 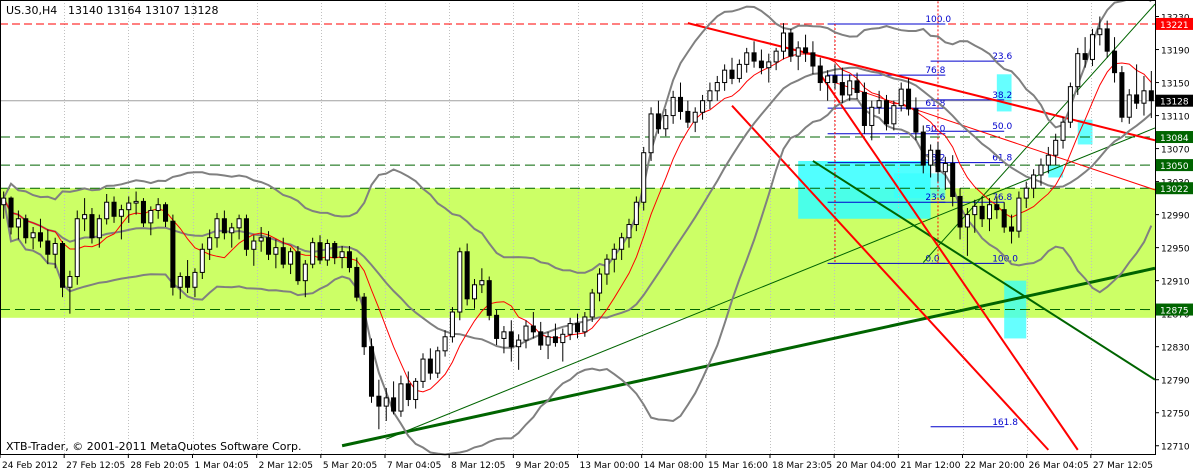 What do you see at coordinates (802, 466) in the screenshot?
I see `x-tick-label: 18 Mar 23:05` at bounding box center [802, 466].